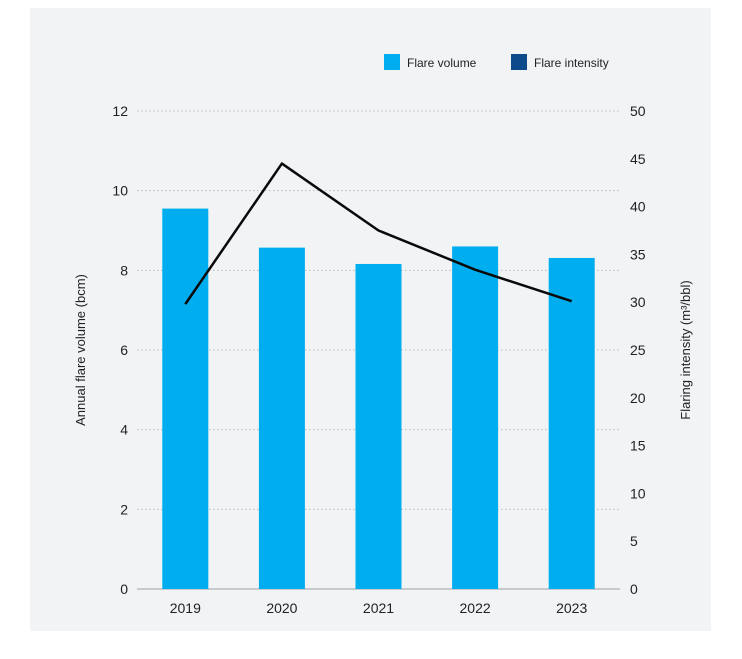 Image resolution: width=742 pixels, height=659 pixels. Describe the element at coordinates (638, 111) in the screenshot. I see `right-tick-label: 50` at that location.